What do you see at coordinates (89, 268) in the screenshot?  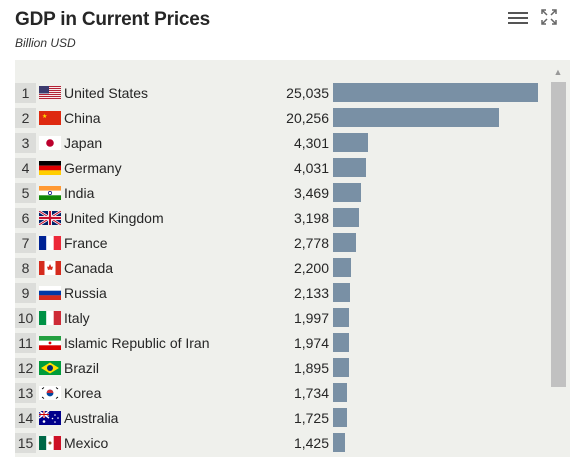 I see `country-label: Canada` at bounding box center [89, 268].